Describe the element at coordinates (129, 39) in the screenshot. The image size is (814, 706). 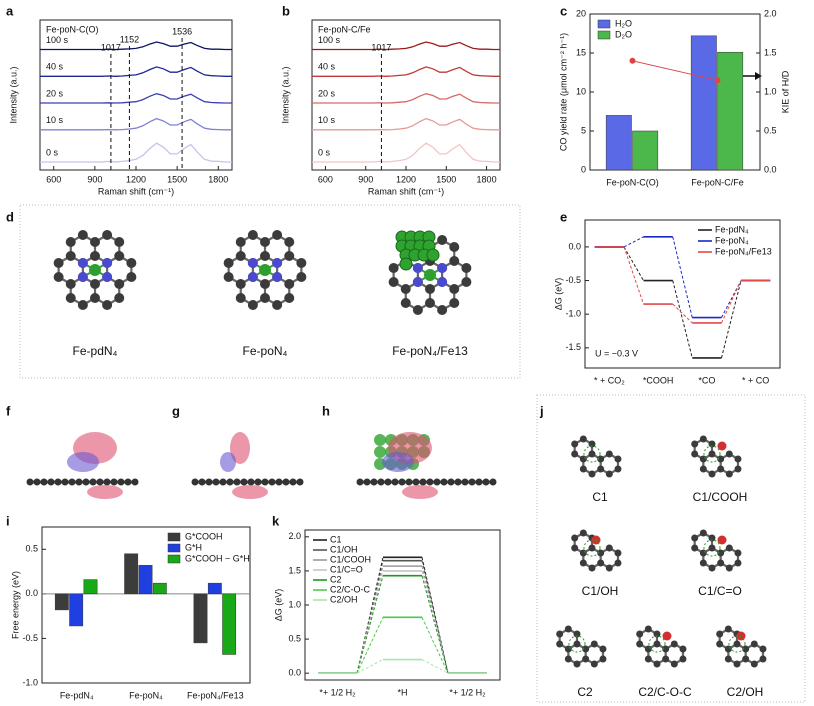
I see `peak-label: 1152` at that location.